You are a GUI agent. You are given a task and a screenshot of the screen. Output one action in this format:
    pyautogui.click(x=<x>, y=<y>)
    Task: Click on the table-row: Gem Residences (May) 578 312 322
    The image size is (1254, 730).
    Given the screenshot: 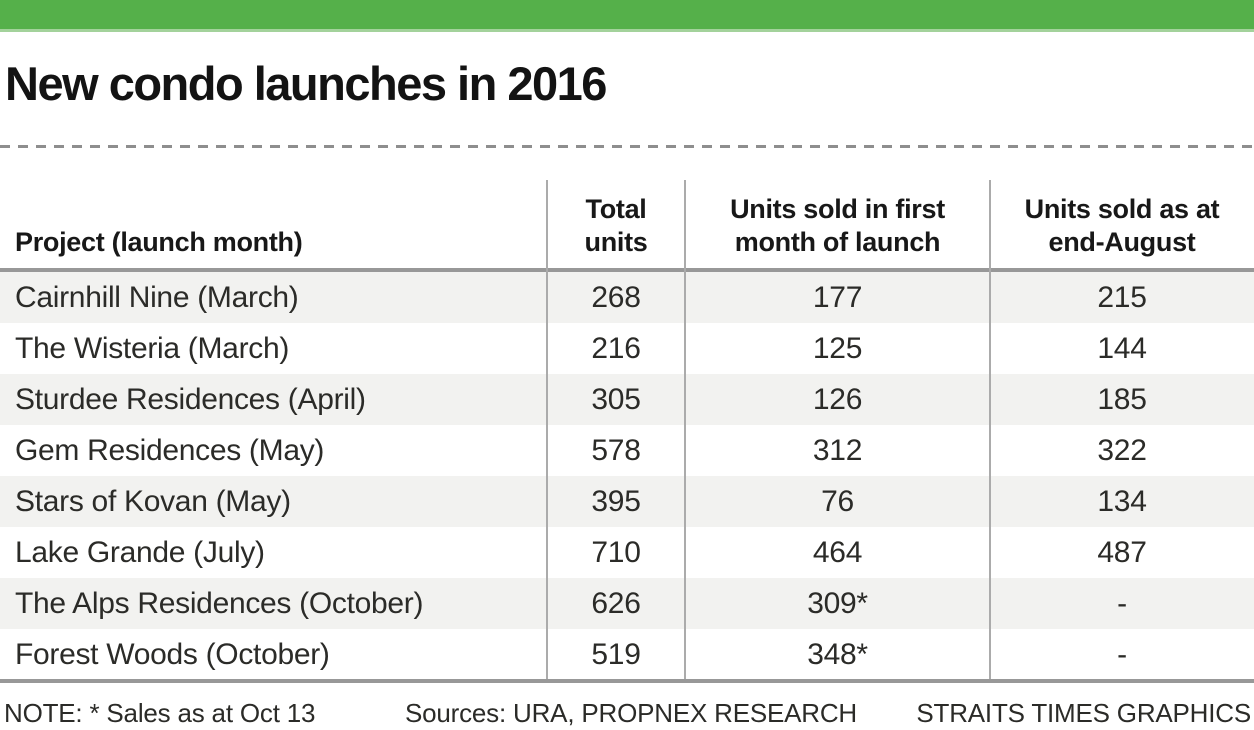 What is the action you would take?
    pyautogui.click(x=627, y=450)
    